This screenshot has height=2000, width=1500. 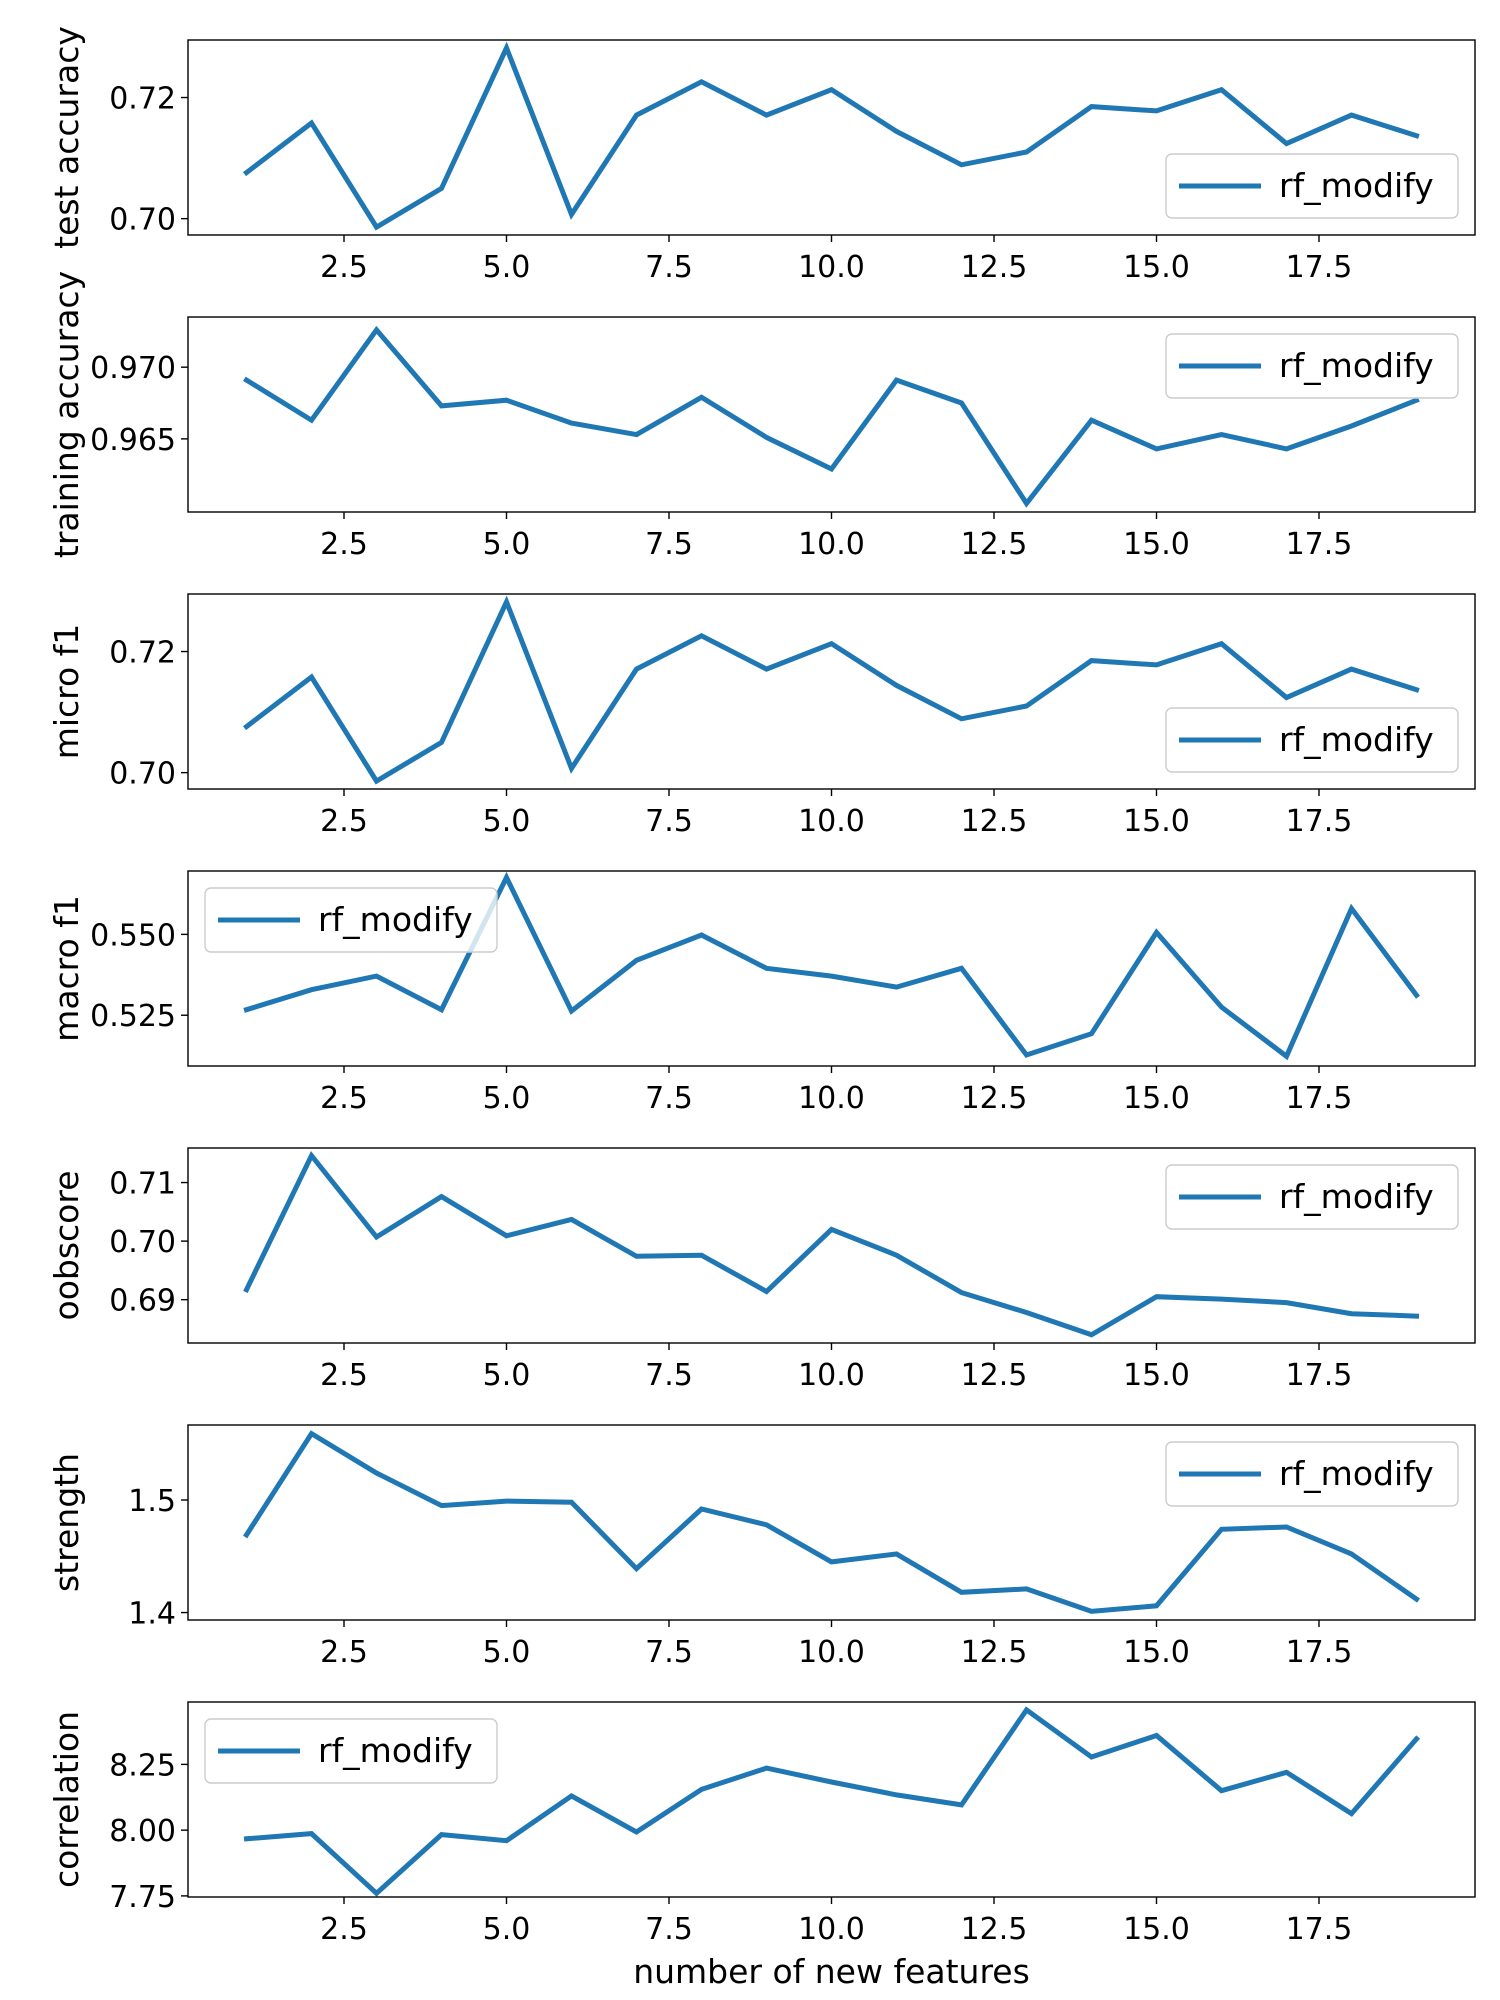 What do you see at coordinates (66, 414) in the screenshot?
I see `y-axis-label: training accuracy` at bounding box center [66, 414].